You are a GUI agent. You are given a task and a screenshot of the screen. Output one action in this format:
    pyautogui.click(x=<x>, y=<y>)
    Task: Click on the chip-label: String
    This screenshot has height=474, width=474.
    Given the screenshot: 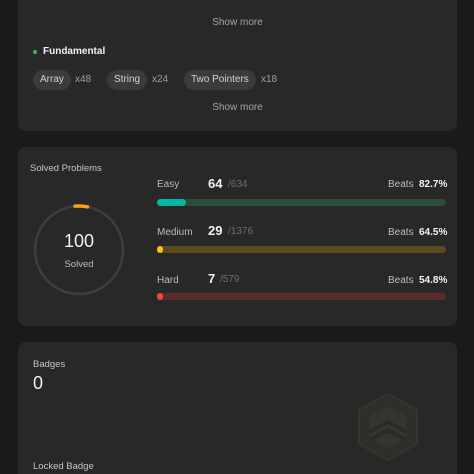 What is the action you would take?
    pyautogui.click(x=127, y=79)
    